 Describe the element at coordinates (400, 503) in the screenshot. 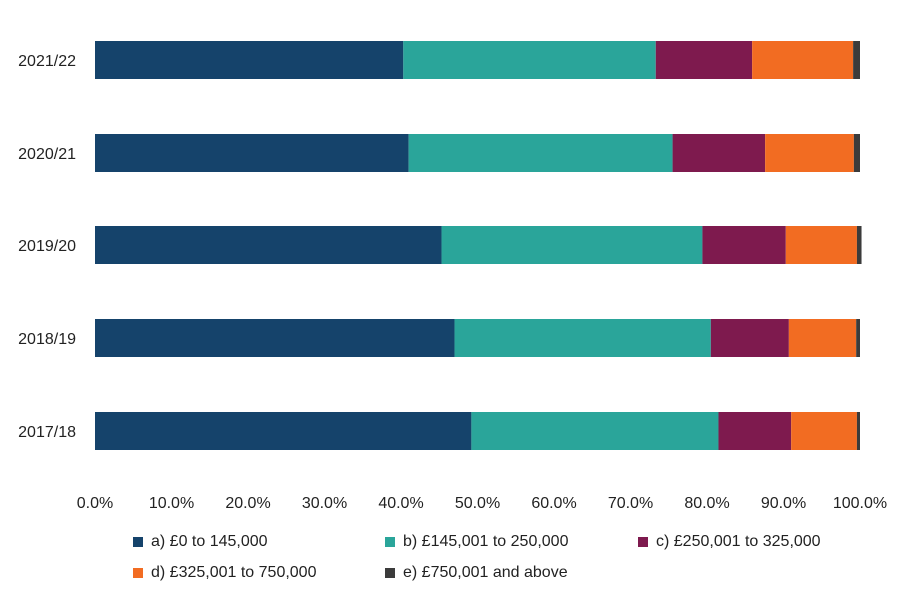

I see `x-tick-label: 40.0%` at that location.